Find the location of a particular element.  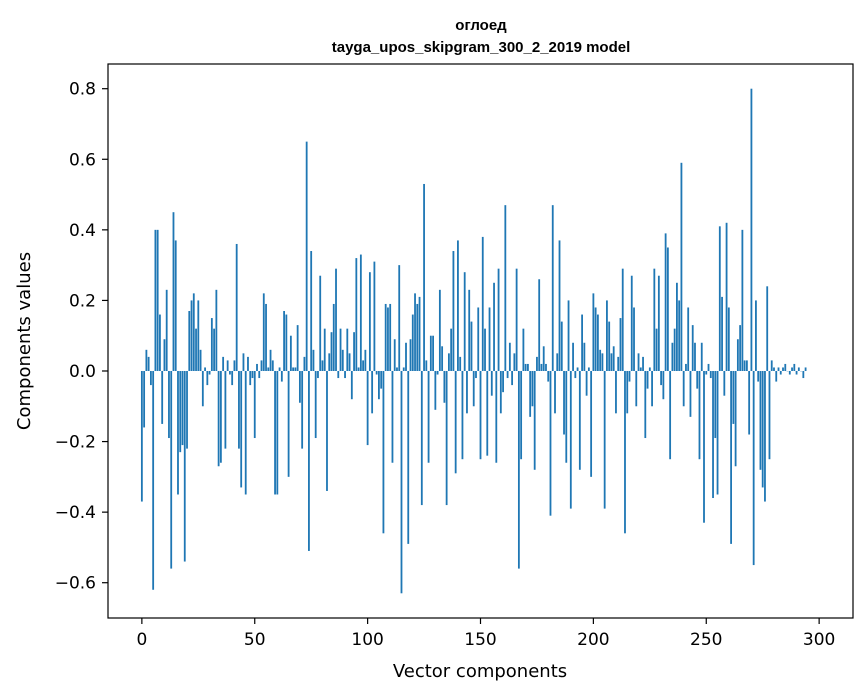

y-tick-label: 0.4 is located at coordinates (82, 231).